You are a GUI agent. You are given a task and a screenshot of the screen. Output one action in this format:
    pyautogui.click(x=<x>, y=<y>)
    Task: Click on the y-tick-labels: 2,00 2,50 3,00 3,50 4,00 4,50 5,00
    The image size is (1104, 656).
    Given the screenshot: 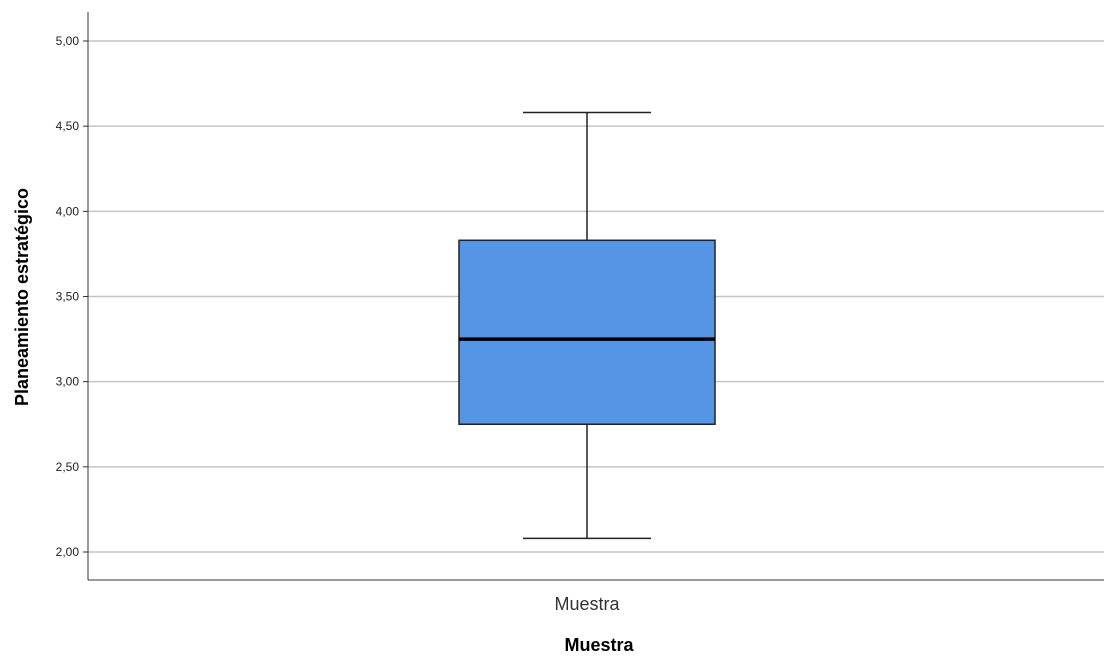 What is the action you would take?
    pyautogui.click(x=72, y=296)
    